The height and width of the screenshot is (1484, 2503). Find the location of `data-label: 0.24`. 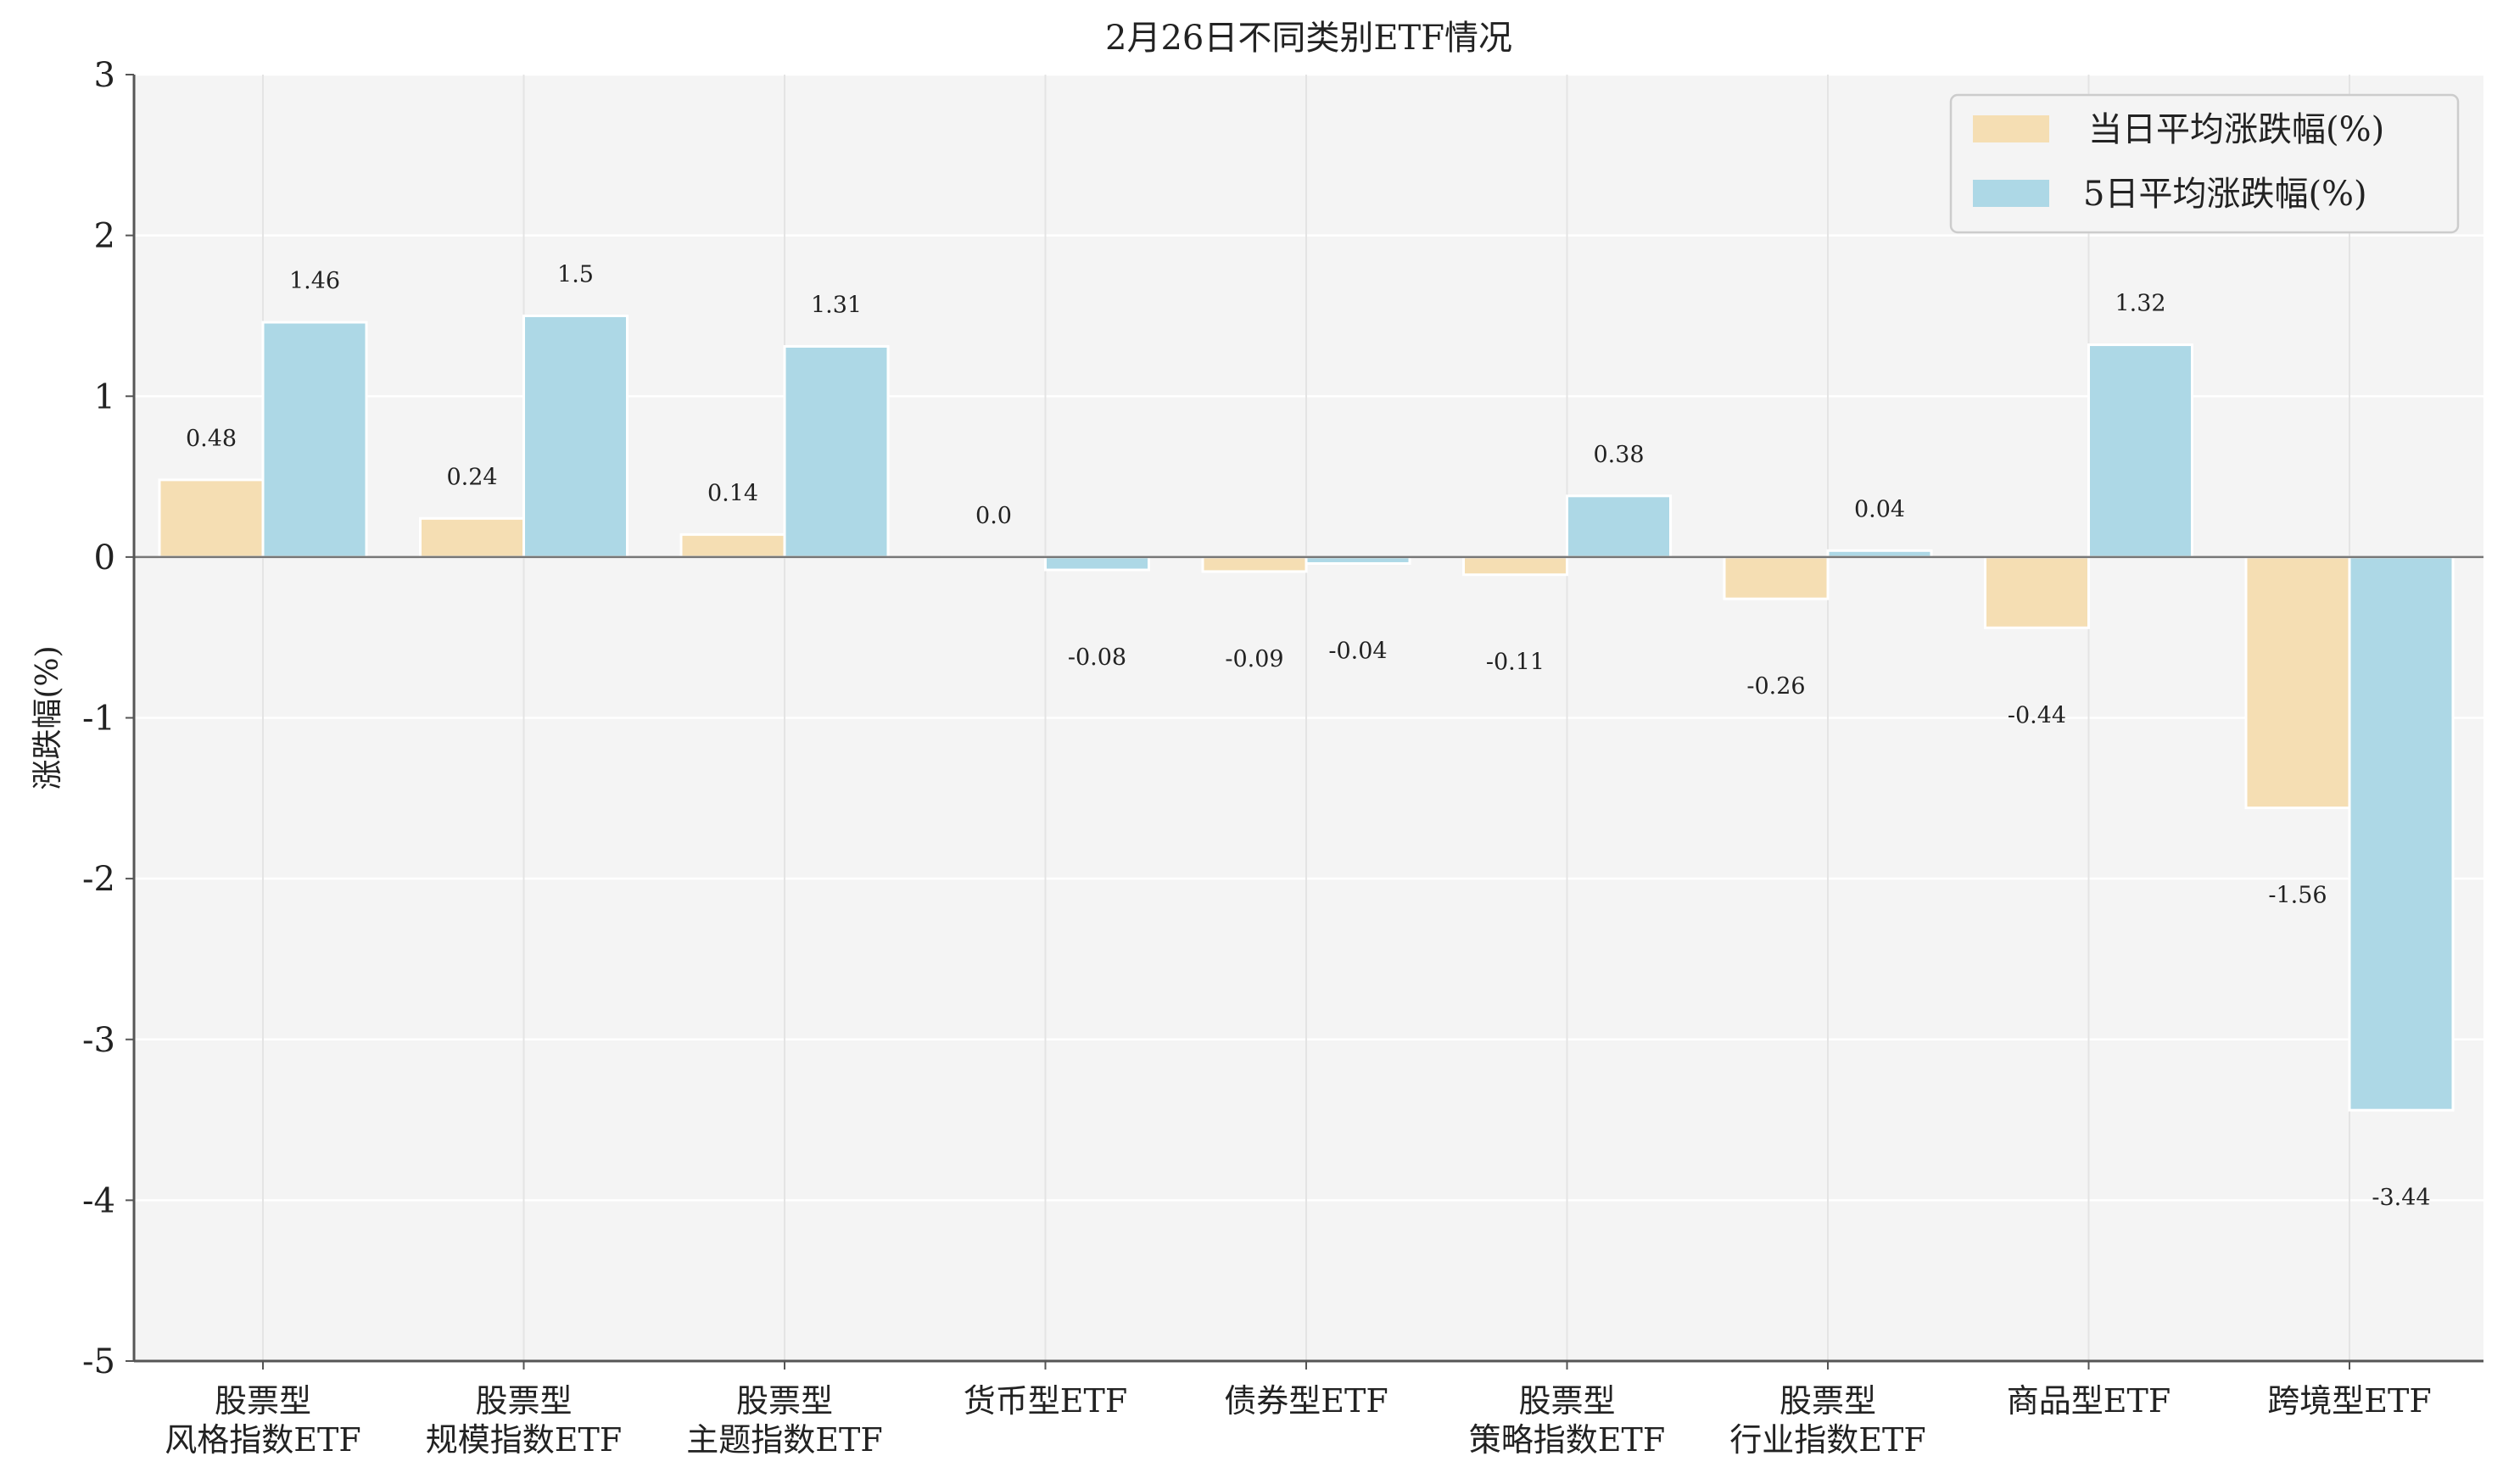

data-label: 0.24 is located at coordinates (471, 477).